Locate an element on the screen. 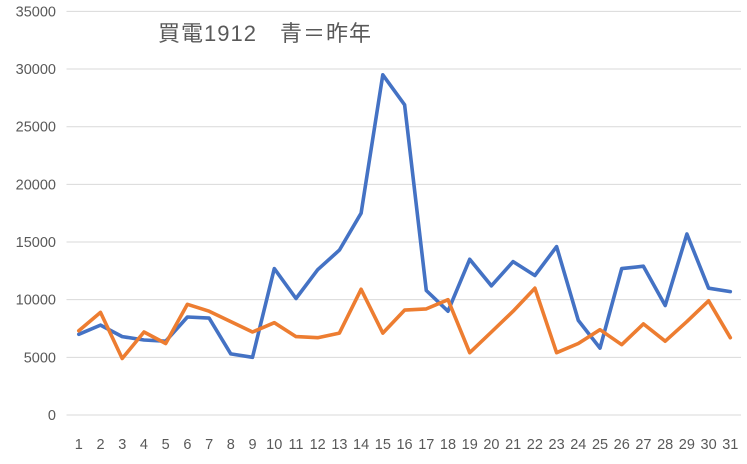  x-axis-tick-label: 22 is located at coordinates (535, 445).